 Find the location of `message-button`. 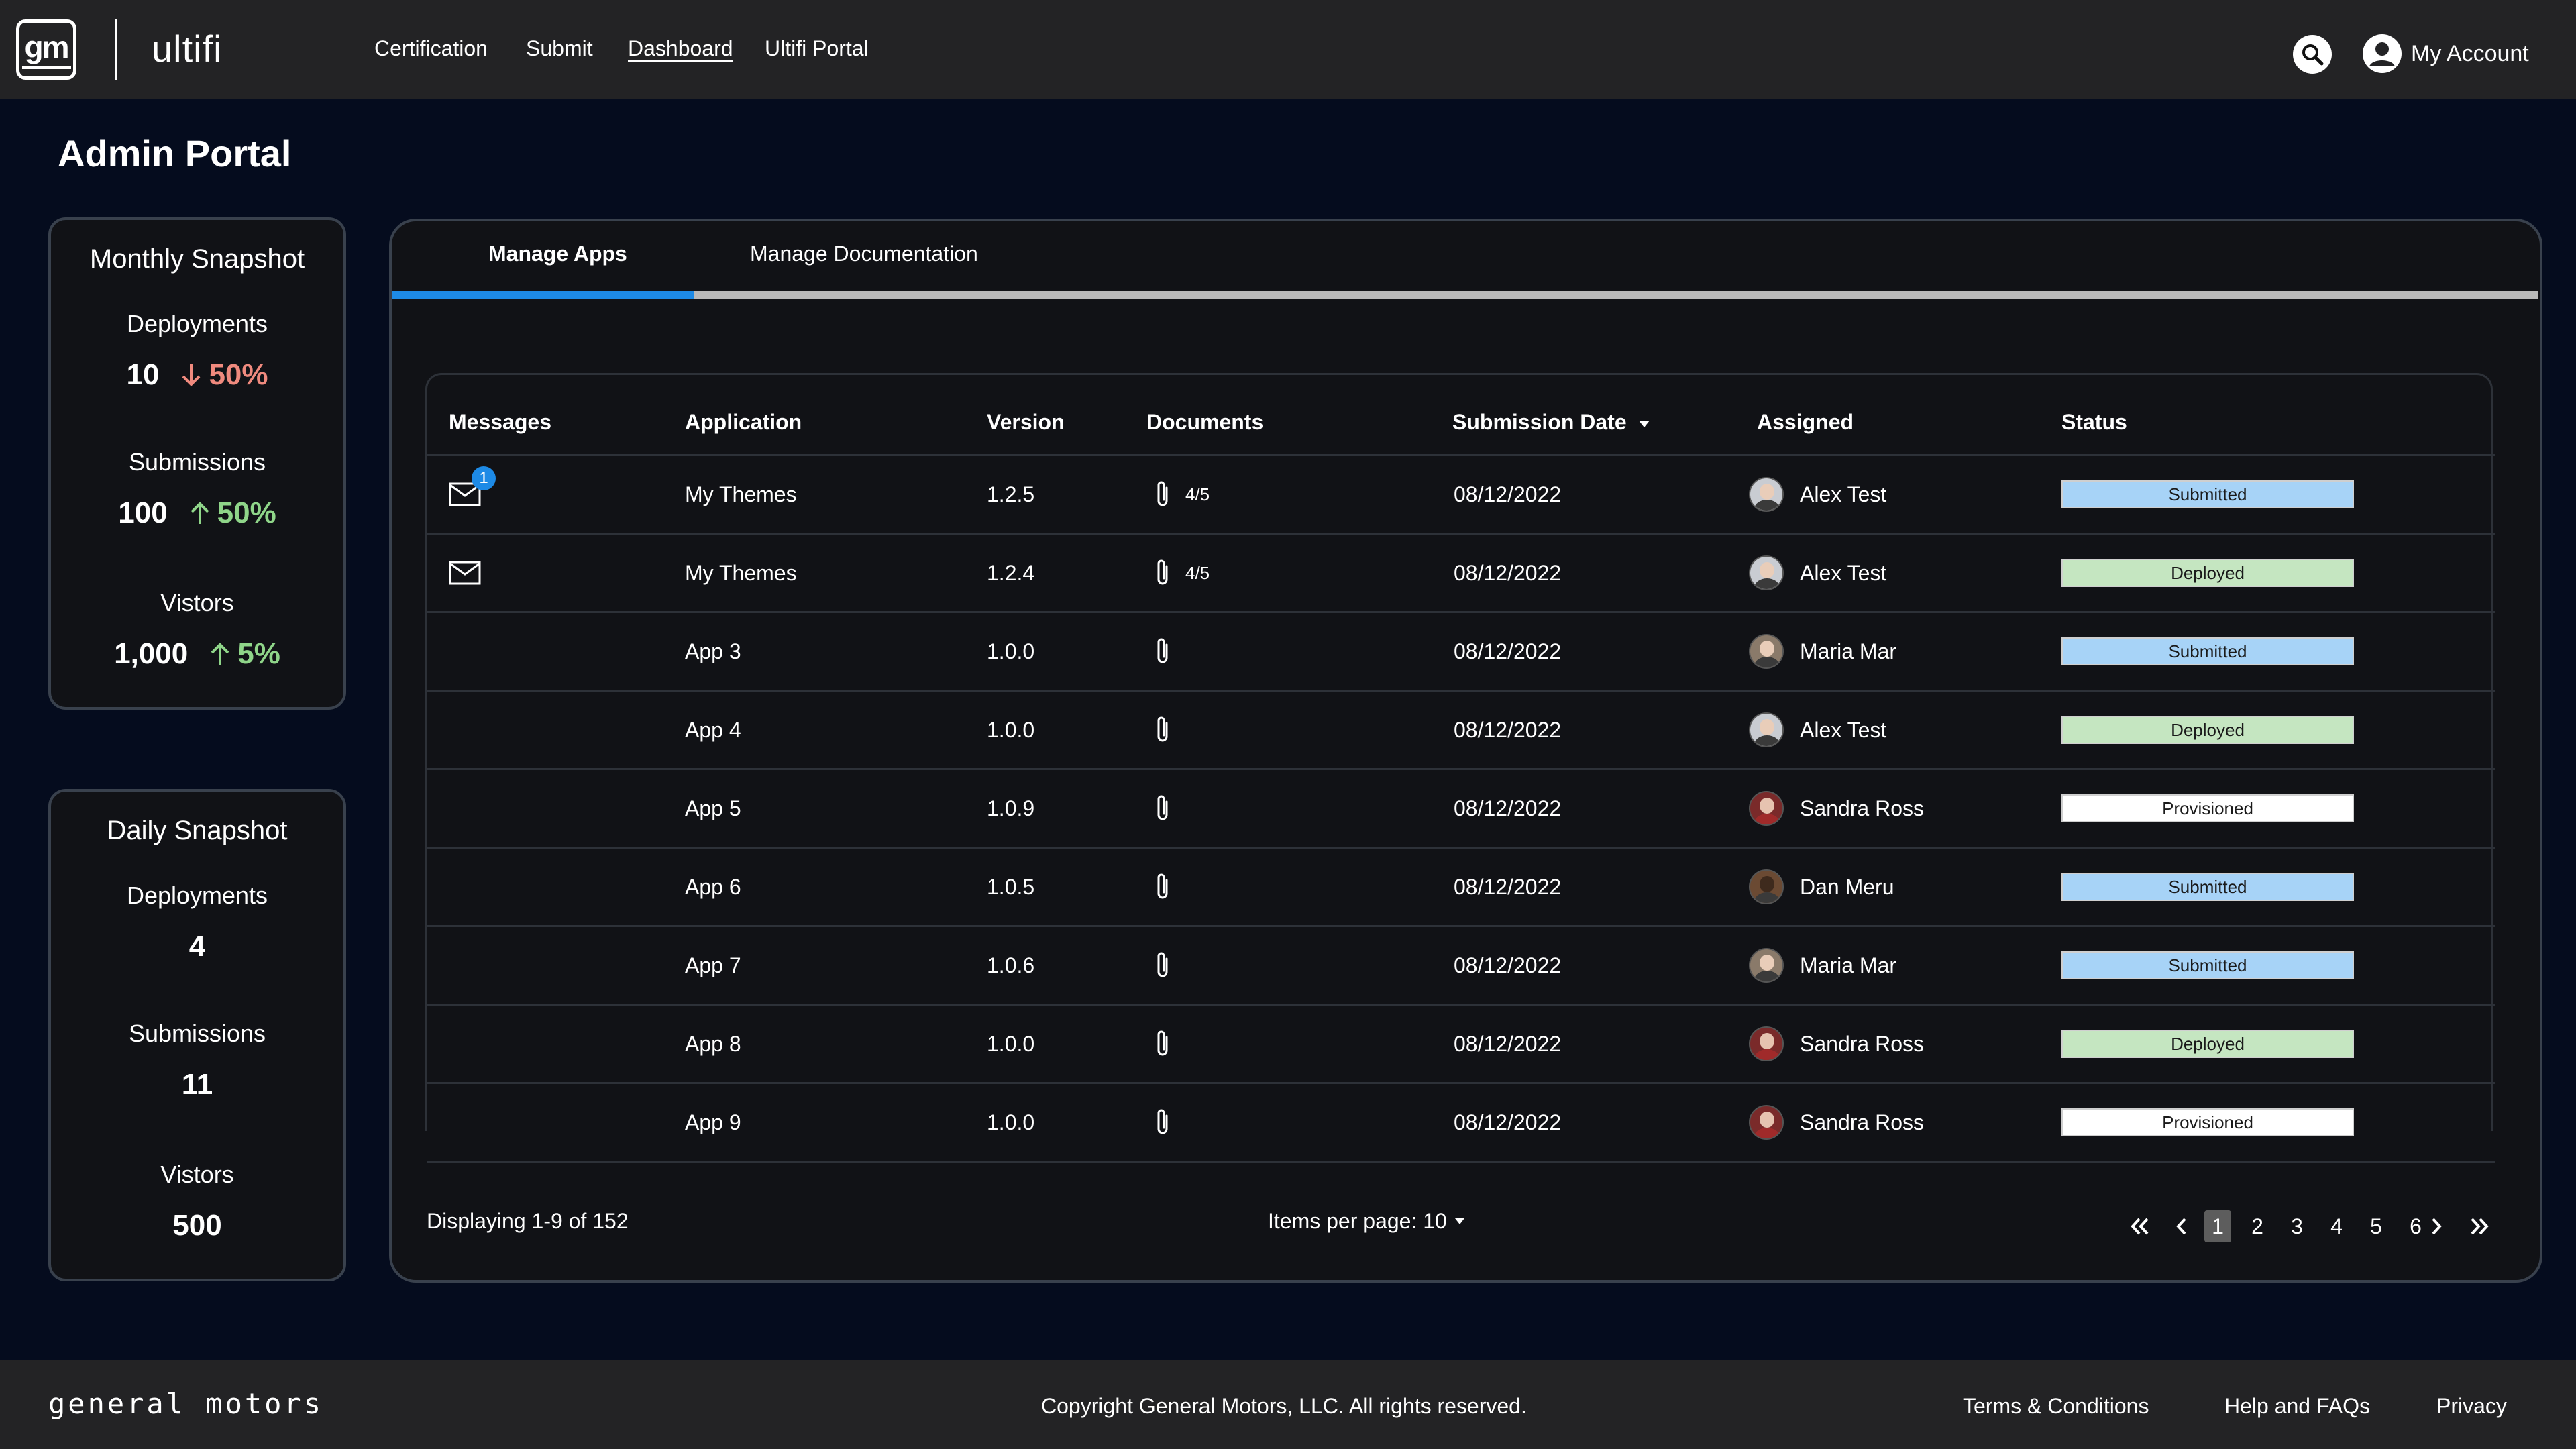

message-button is located at coordinates (465, 573).